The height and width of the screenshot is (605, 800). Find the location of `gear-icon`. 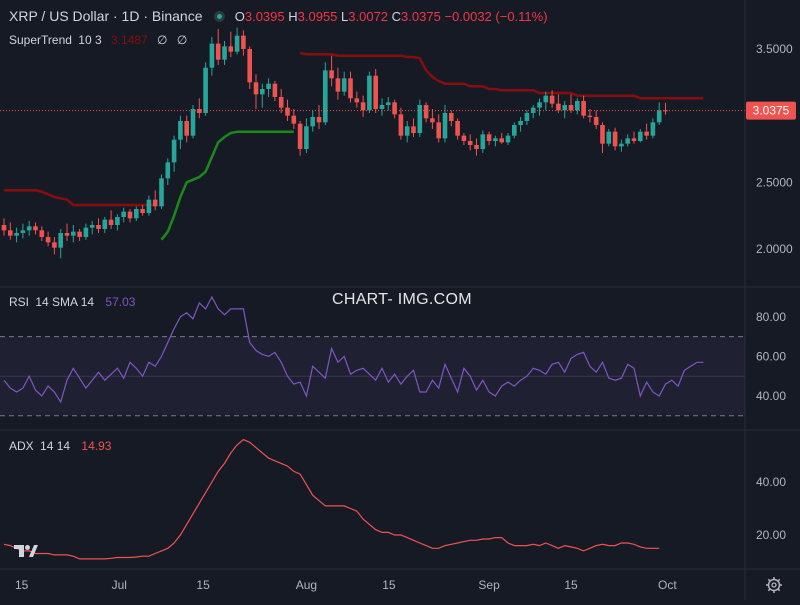

gear-icon is located at coordinates (774, 585).